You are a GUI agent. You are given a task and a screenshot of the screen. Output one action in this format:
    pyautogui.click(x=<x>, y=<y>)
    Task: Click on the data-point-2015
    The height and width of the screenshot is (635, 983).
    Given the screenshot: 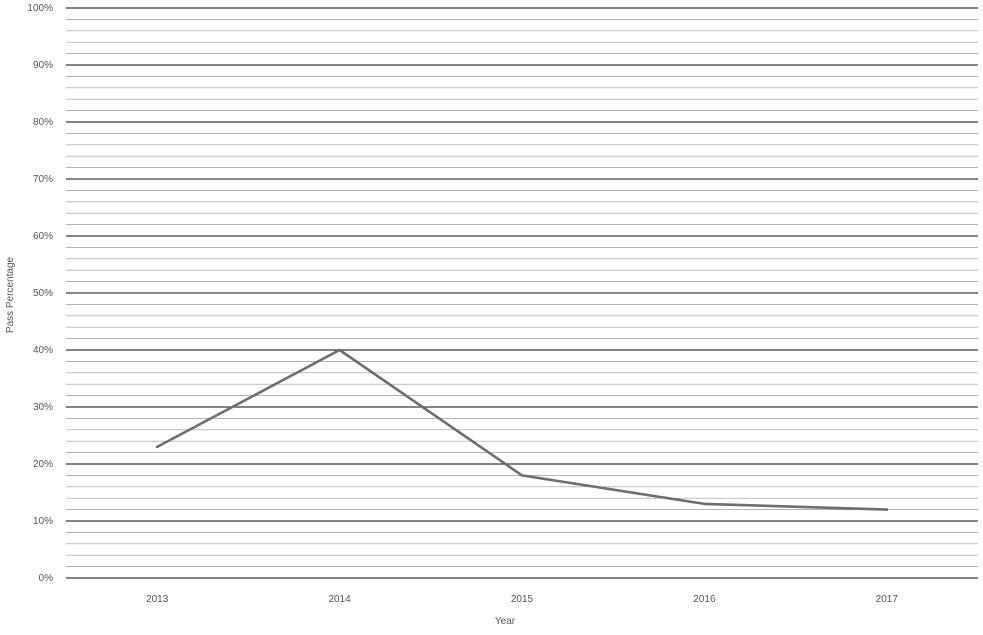 What is the action you would take?
    pyautogui.click(x=522, y=475)
    